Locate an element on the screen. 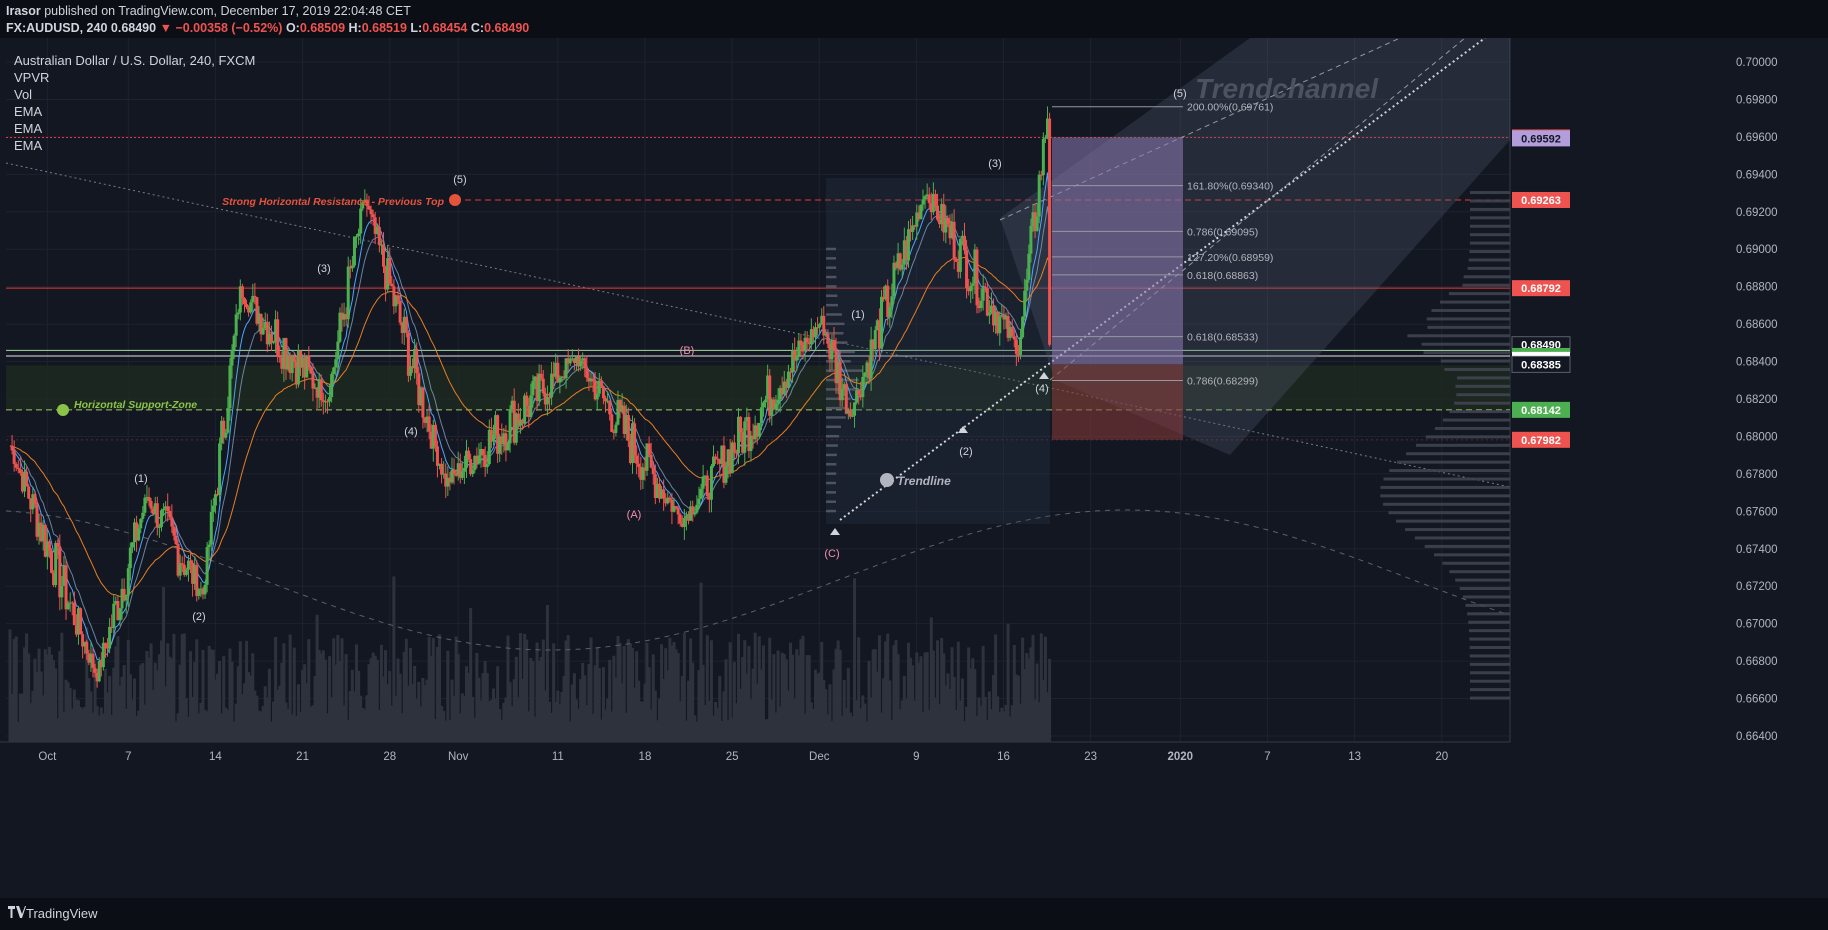  tradingview-logo: TradingView is located at coordinates (53, 913).